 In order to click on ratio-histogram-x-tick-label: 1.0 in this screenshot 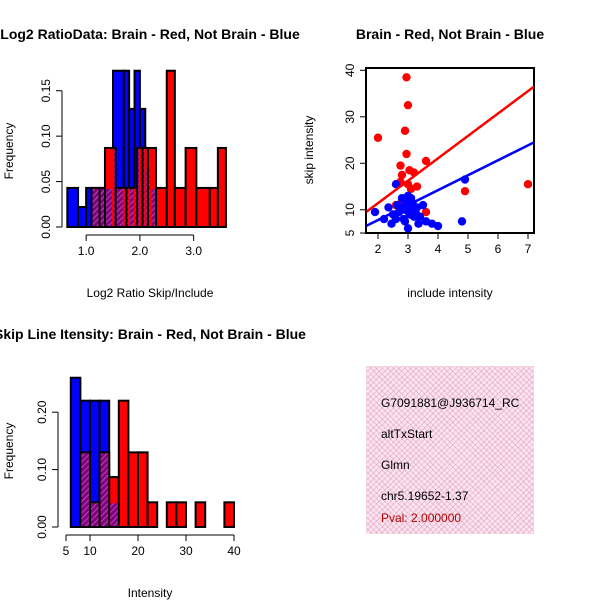, I will do `click(86, 251)`.